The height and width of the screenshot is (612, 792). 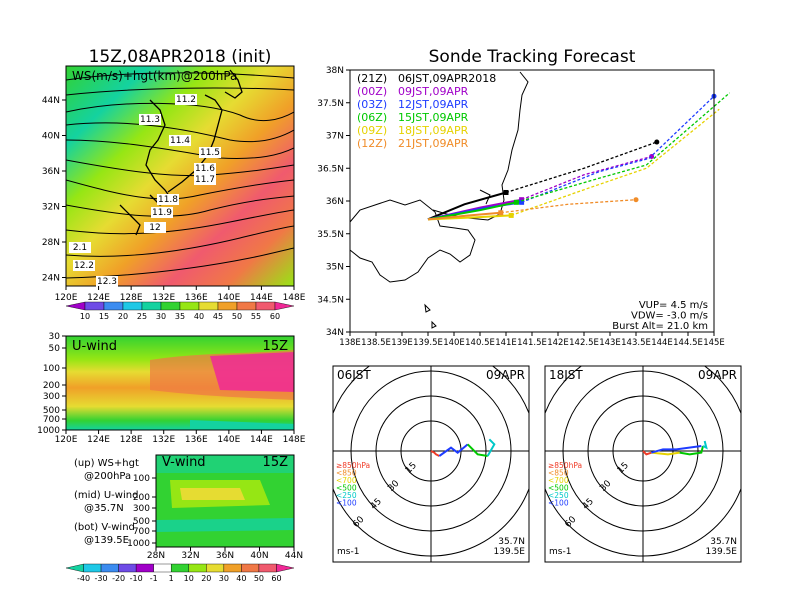 What do you see at coordinates (199, 316) in the screenshot?
I see `ws-colorbar-label: 40` at bounding box center [199, 316].